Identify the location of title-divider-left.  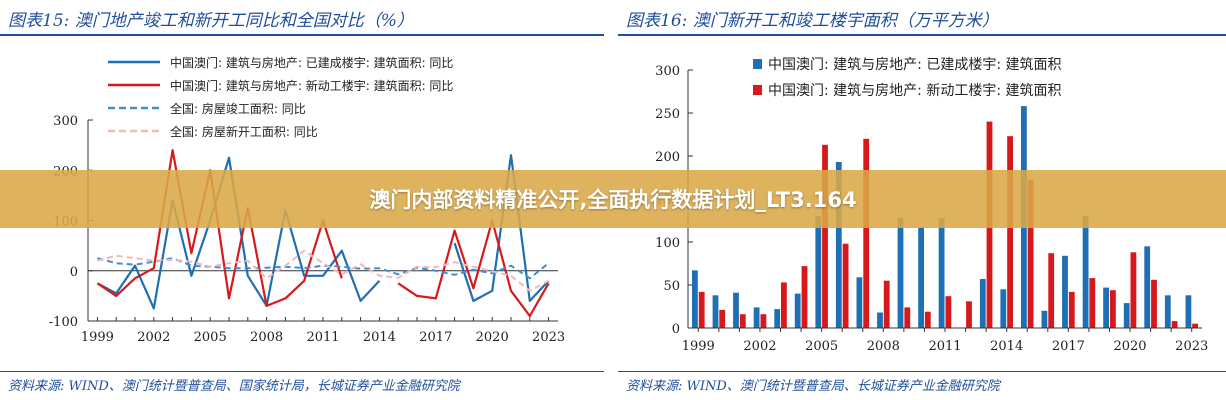
(302, 35).